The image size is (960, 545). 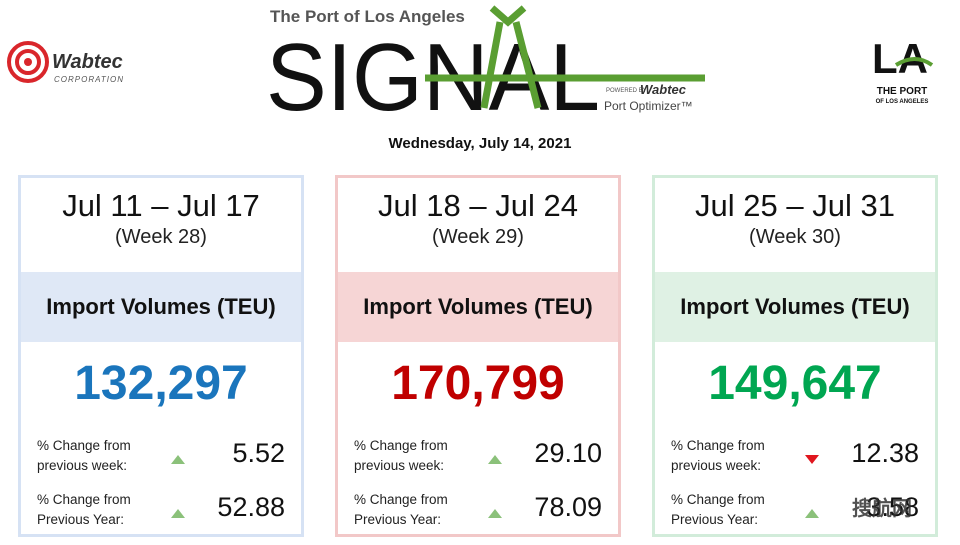 What do you see at coordinates (795, 237) in the screenshot?
I see `week-label: (Week 30)` at bounding box center [795, 237].